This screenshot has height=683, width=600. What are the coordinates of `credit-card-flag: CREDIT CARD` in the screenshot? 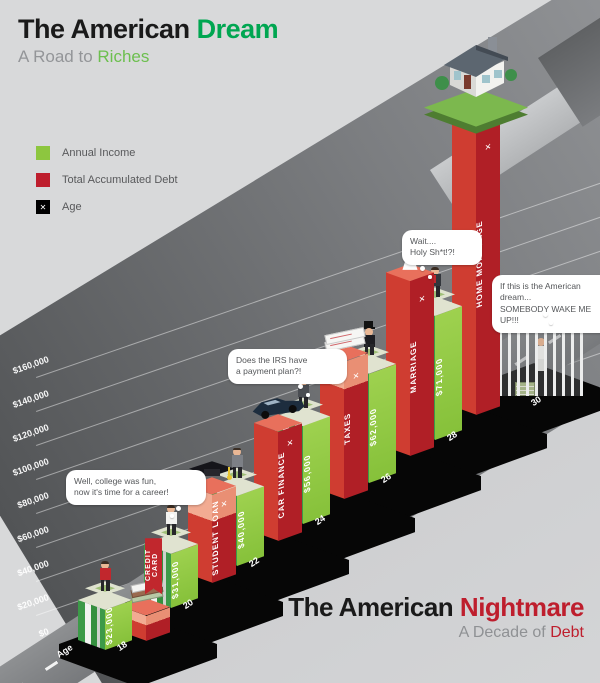 It's located at (153, 566).